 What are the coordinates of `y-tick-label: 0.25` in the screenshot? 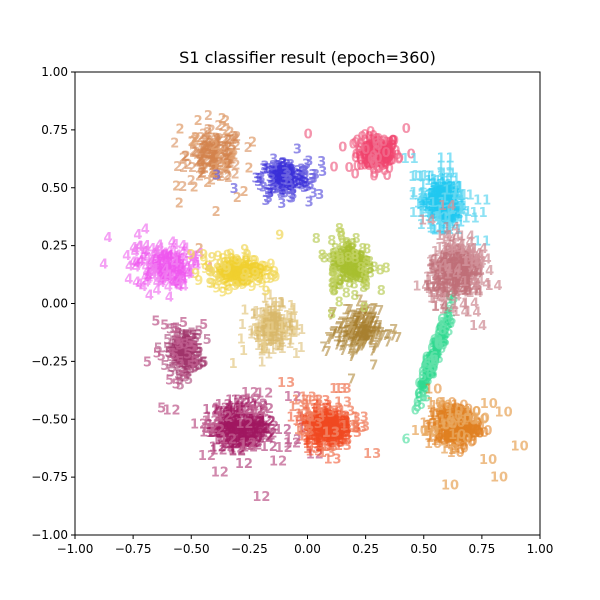 It's located at (54, 246).